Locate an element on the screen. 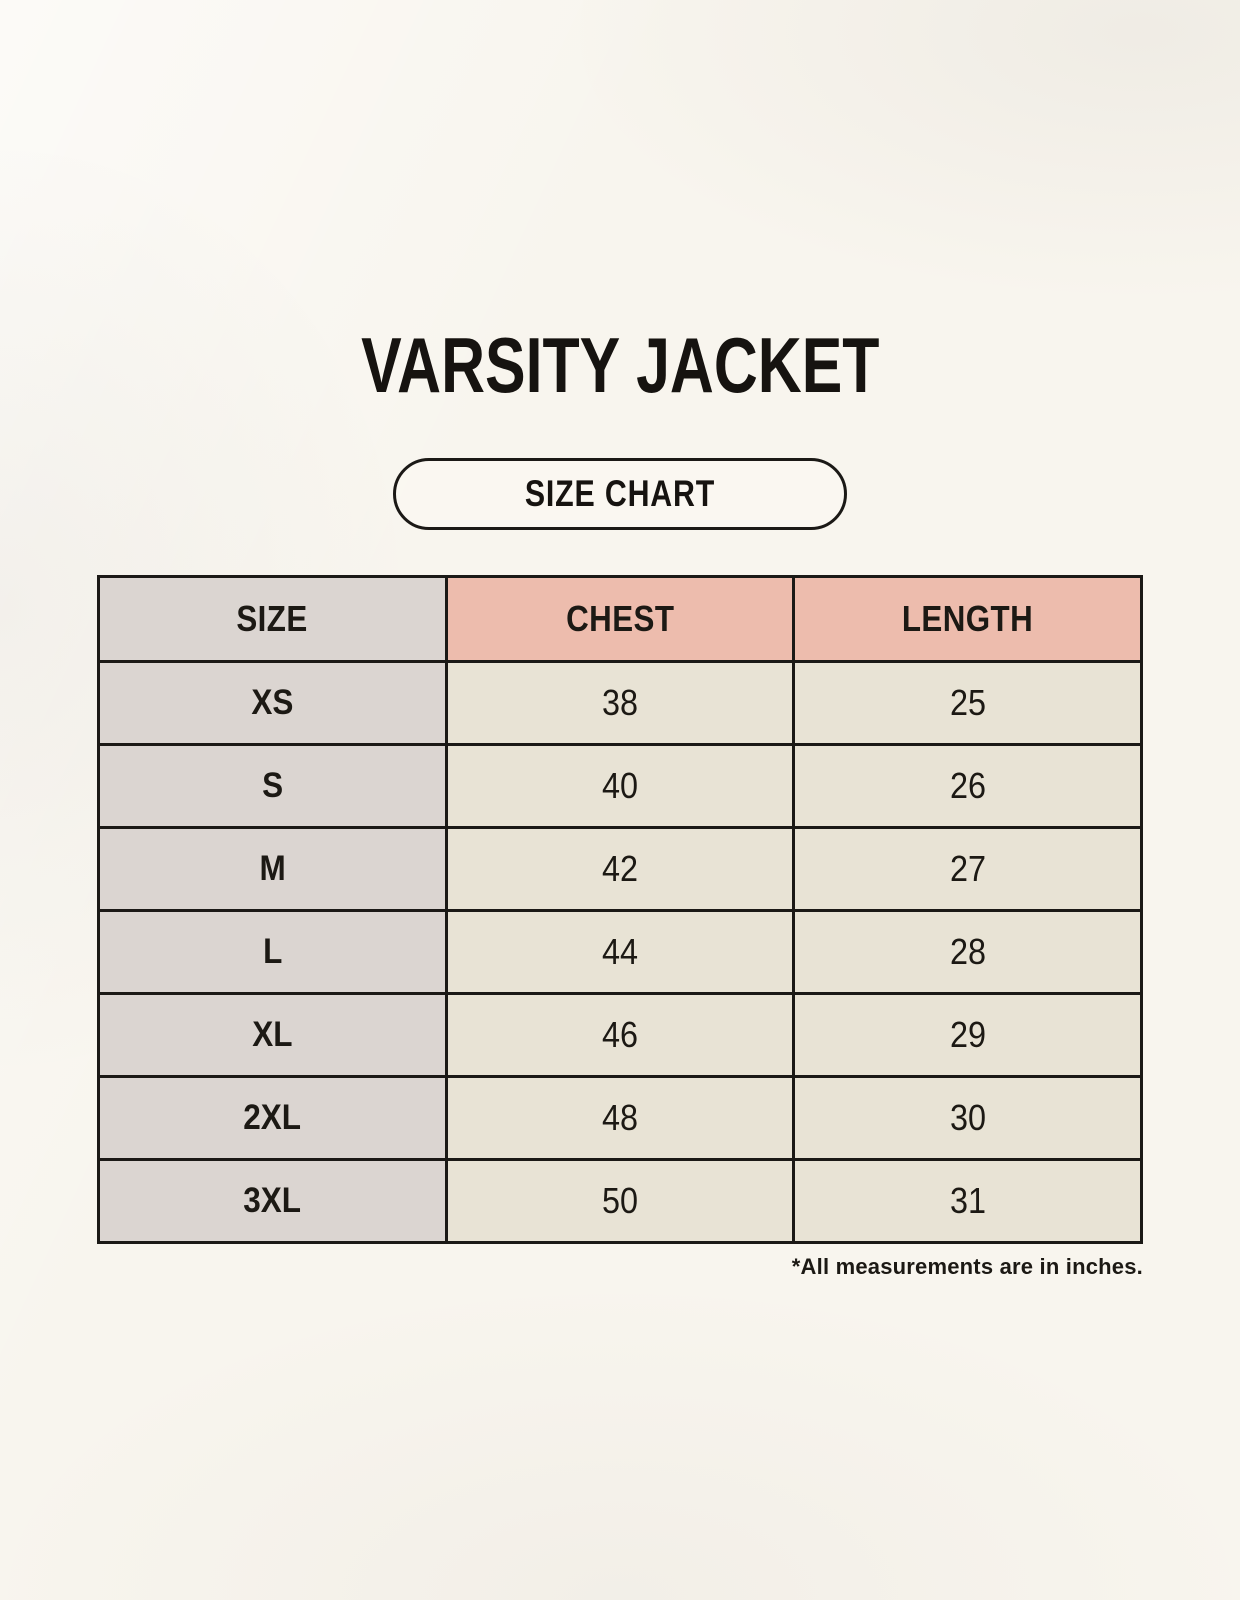 This screenshot has height=1600, width=1240. table-row-xl: XL 46 29 is located at coordinates (620, 1035).